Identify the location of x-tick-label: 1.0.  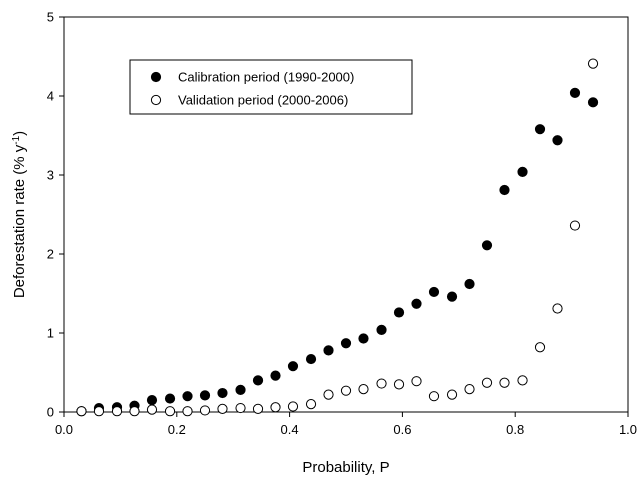
(628, 429).